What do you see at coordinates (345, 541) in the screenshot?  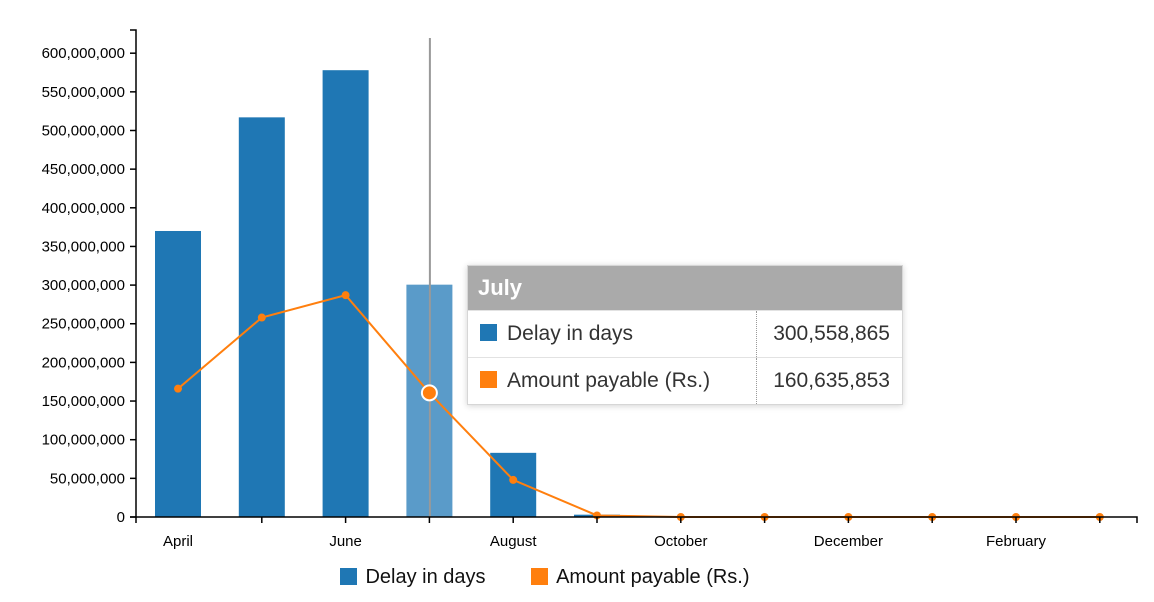 I see `x-tick-label: June` at bounding box center [345, 541].